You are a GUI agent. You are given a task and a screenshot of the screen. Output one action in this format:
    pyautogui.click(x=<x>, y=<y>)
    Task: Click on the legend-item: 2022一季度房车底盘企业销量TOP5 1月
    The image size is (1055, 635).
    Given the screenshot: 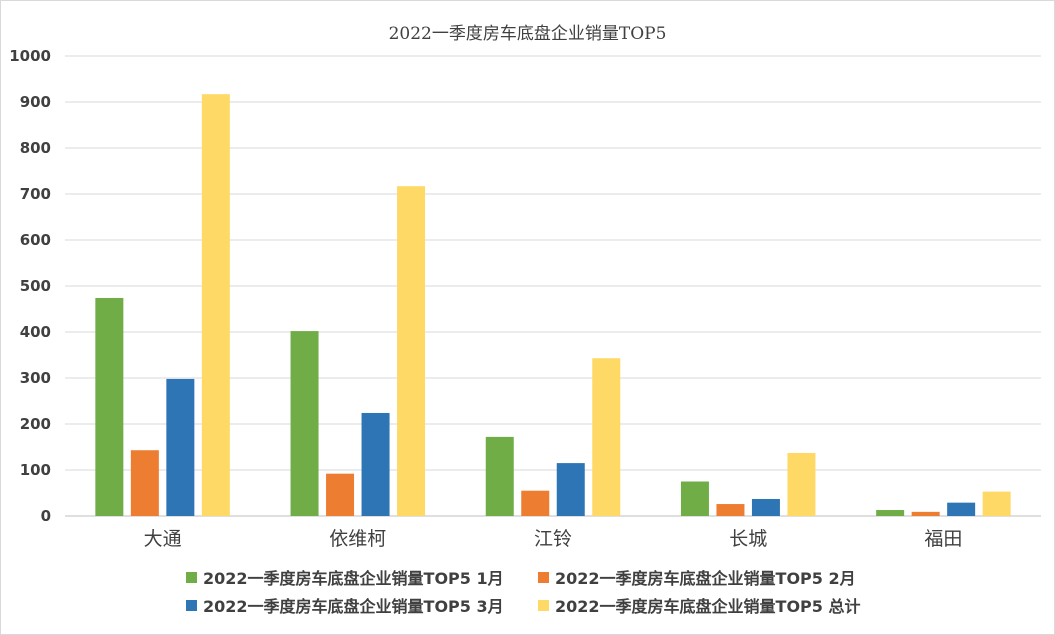 What is the action you would take?
    pyautogui.click(x=362, y=577)
    